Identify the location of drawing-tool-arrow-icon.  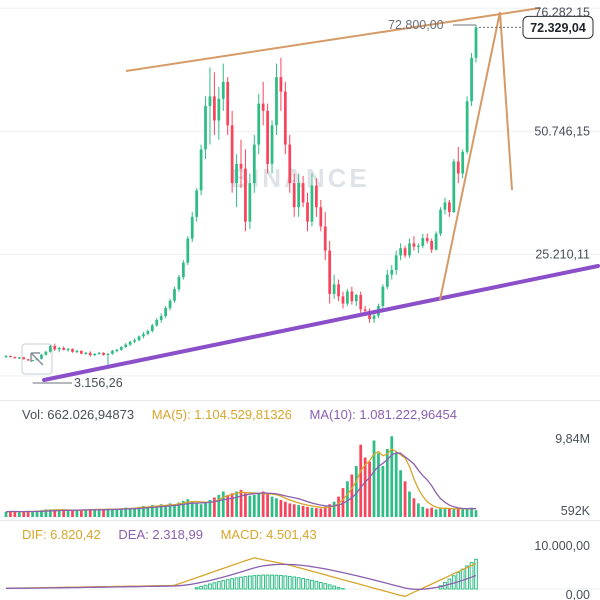
(37, 359).